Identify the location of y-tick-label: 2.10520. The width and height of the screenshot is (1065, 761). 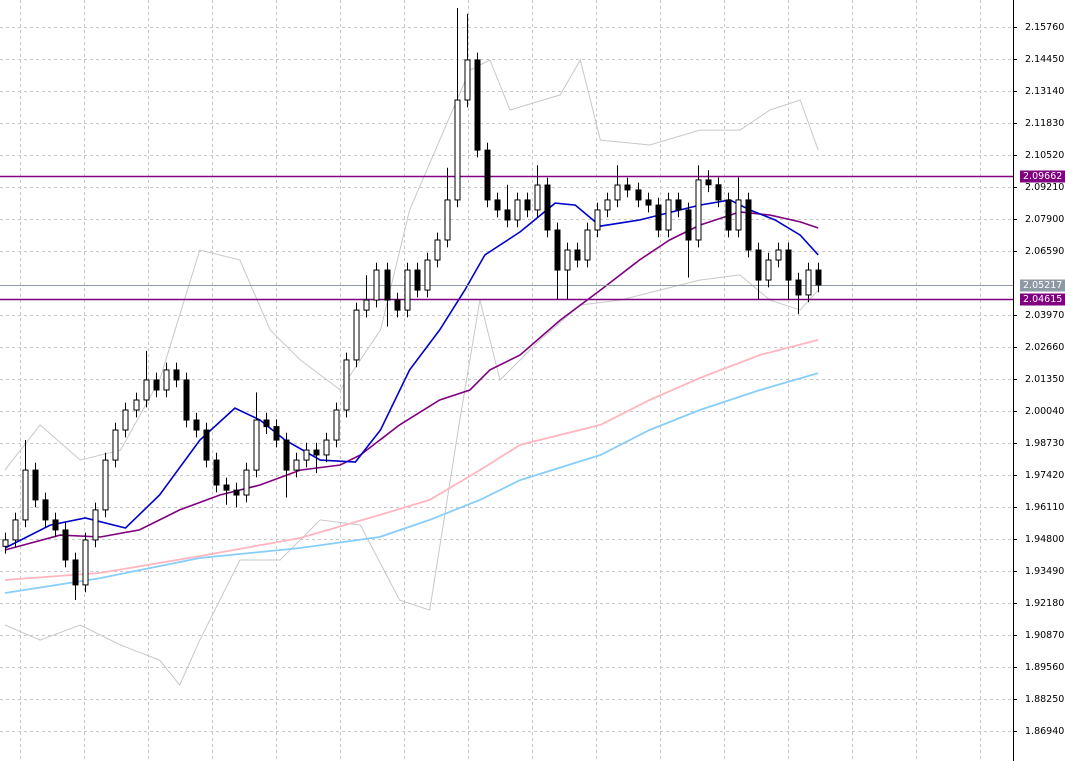
(1044, 155).